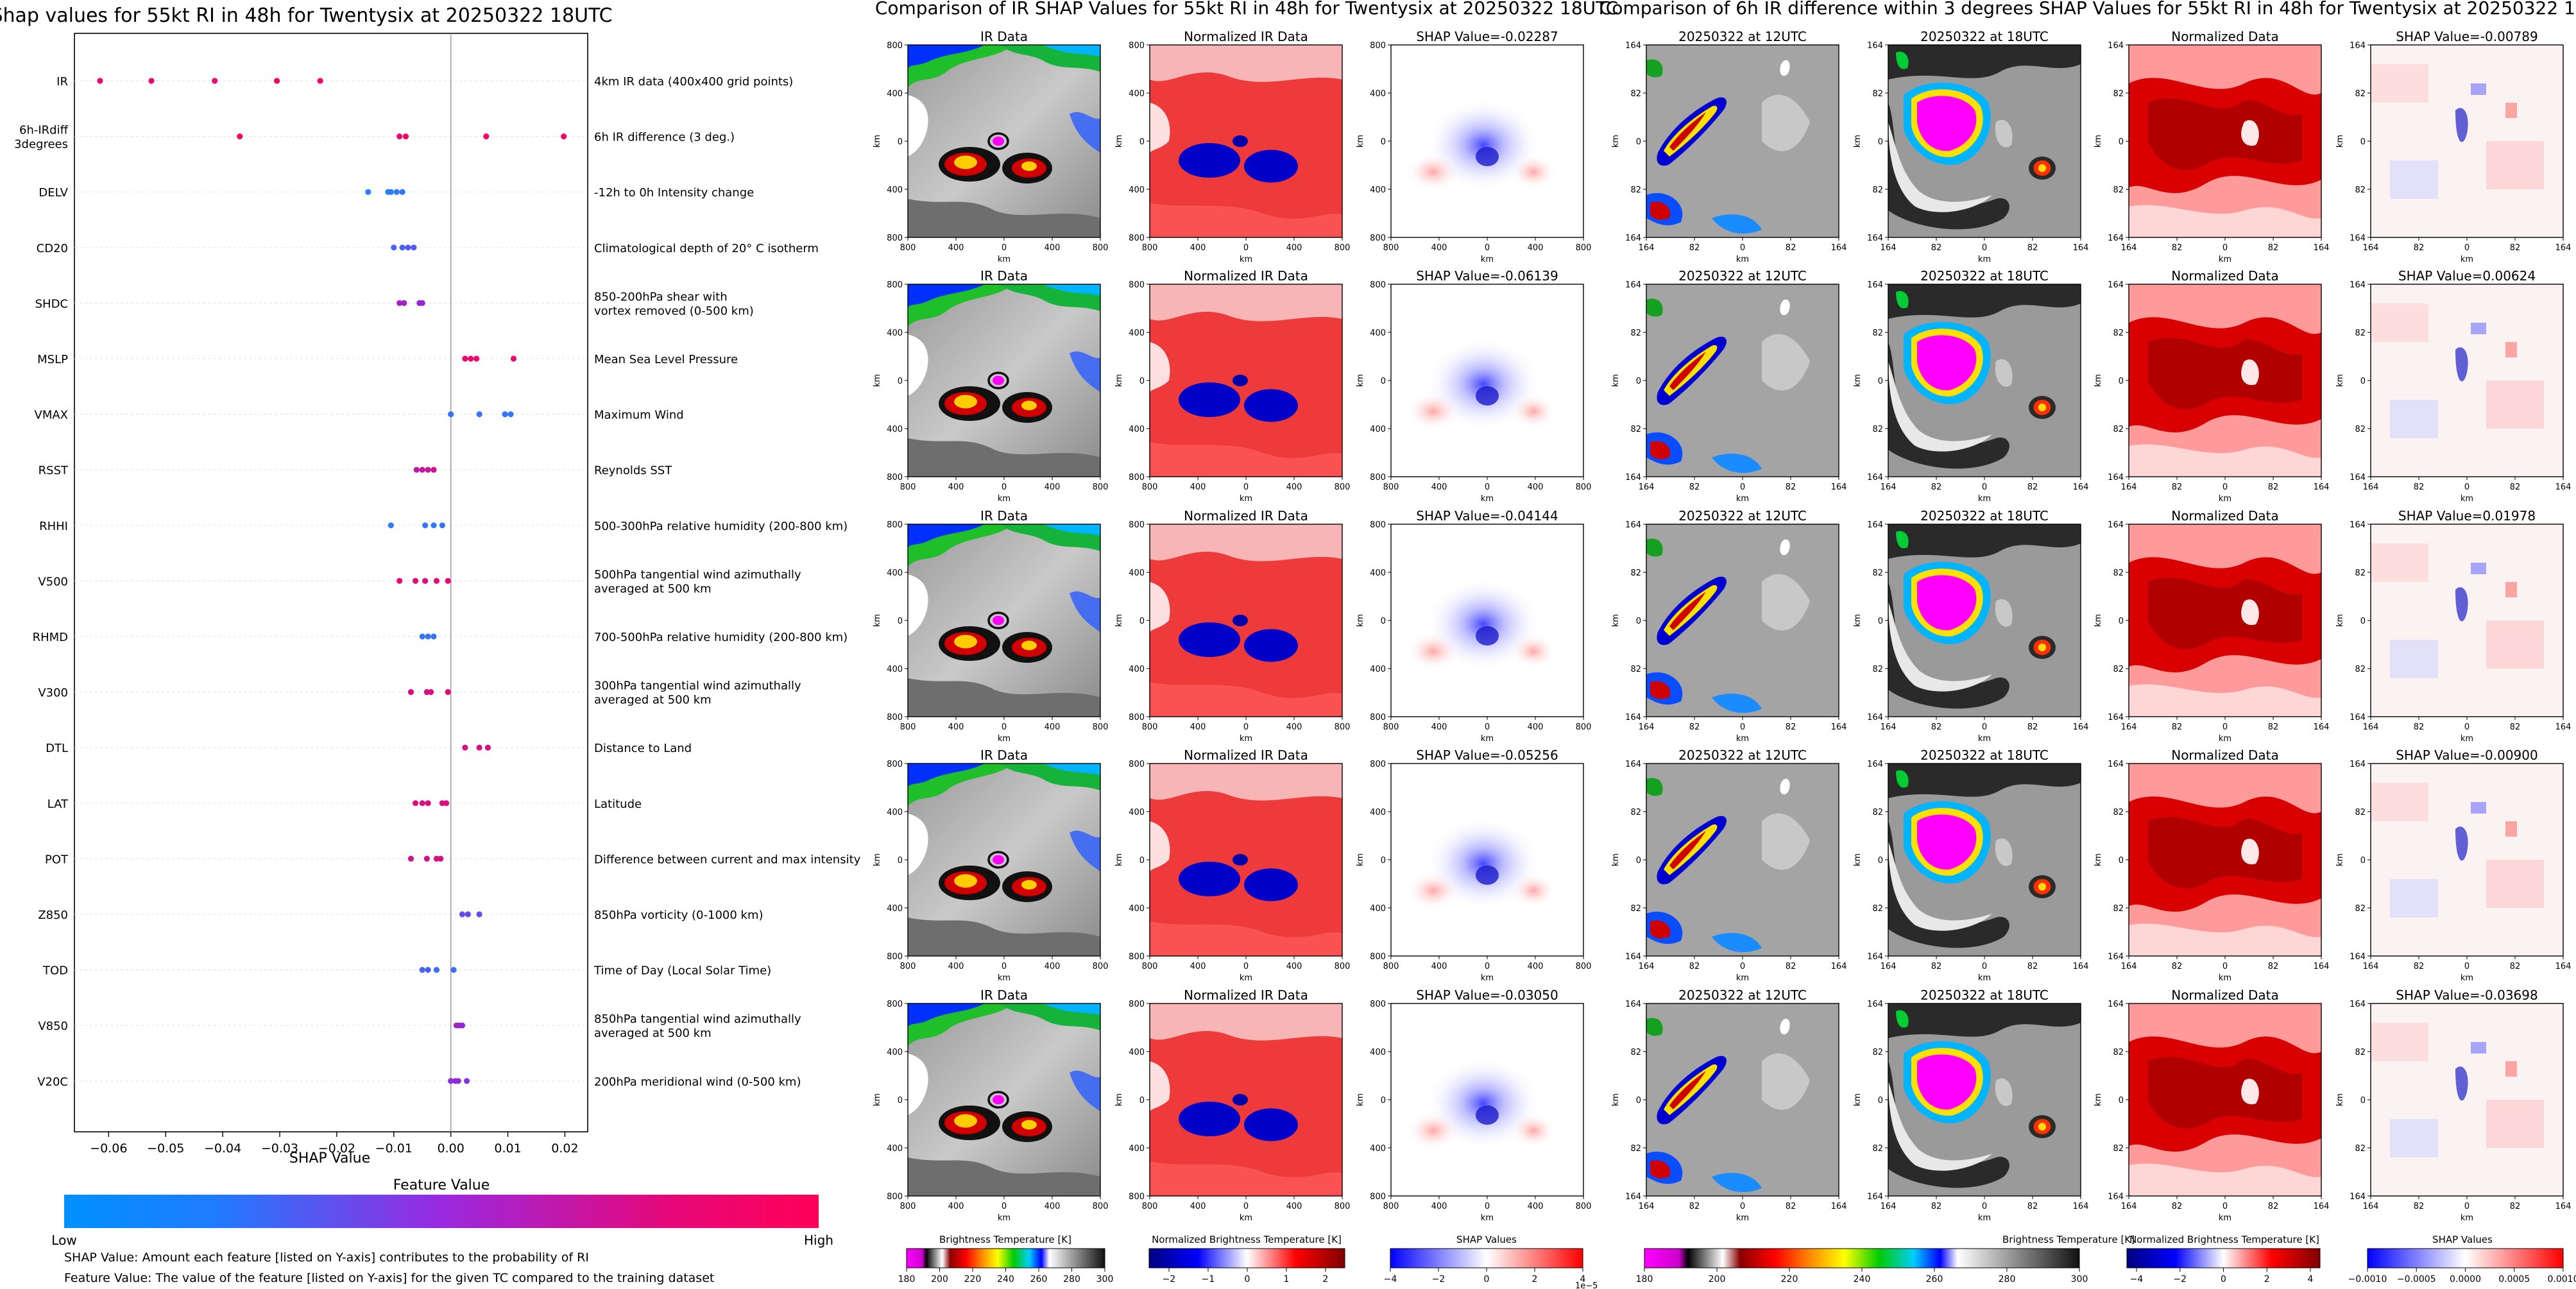  What do you see at coordinates (1635, 1149) in the screenshot?
I see `y-tick-label: 82` at bounding box center [1635, 1149].